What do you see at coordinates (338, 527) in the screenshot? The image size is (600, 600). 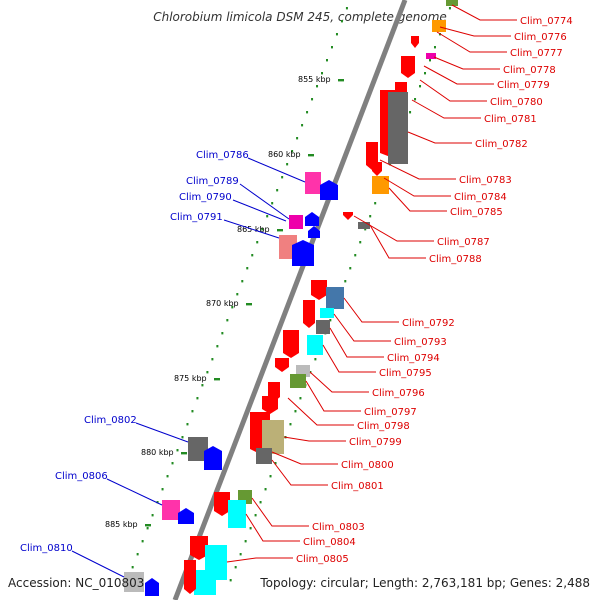 I see `gene-label-reverse: Clim_0803` at bounding box center [338, 527].